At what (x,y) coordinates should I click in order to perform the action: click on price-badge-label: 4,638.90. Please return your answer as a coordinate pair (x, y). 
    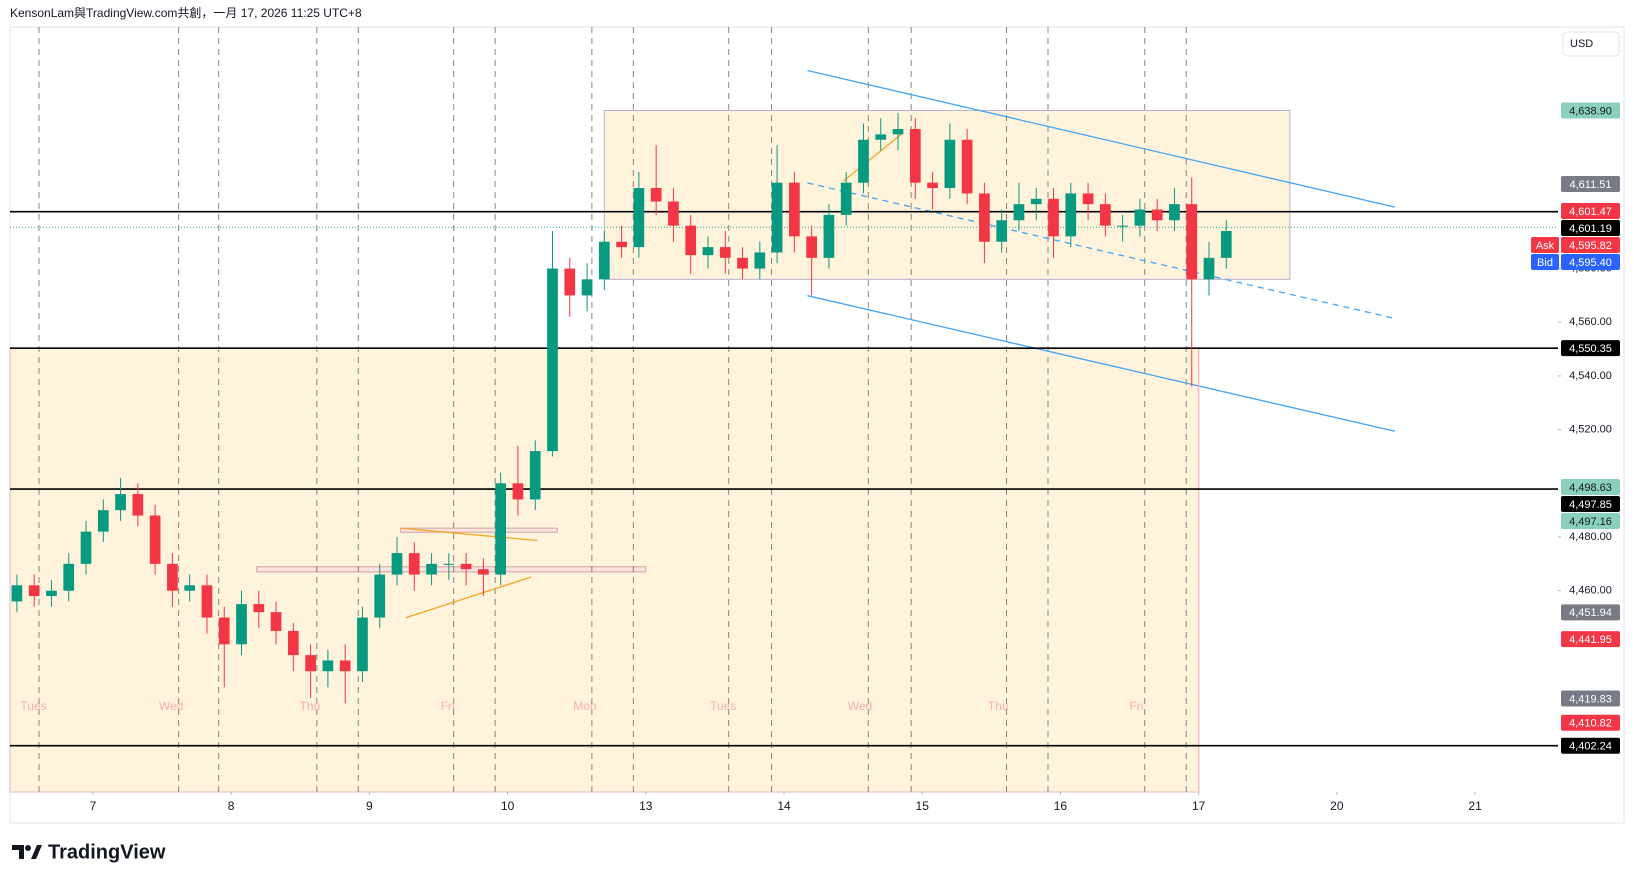
    Looking at the image, I should click on (1590, 111).